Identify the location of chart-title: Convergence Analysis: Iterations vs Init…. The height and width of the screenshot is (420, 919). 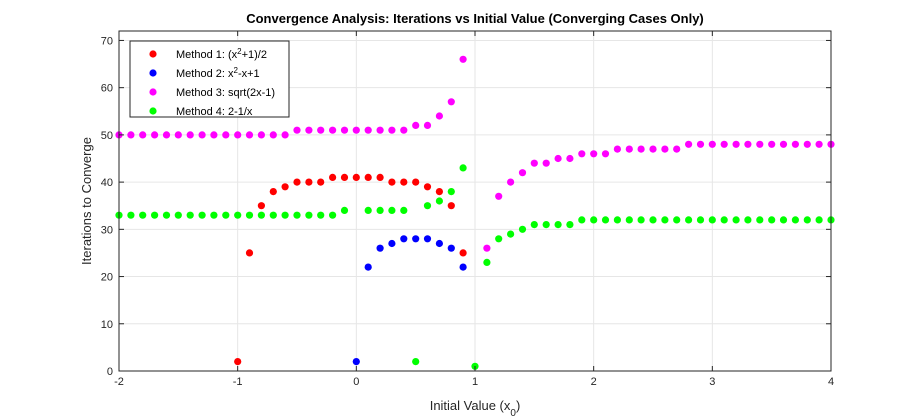
(475, 18).